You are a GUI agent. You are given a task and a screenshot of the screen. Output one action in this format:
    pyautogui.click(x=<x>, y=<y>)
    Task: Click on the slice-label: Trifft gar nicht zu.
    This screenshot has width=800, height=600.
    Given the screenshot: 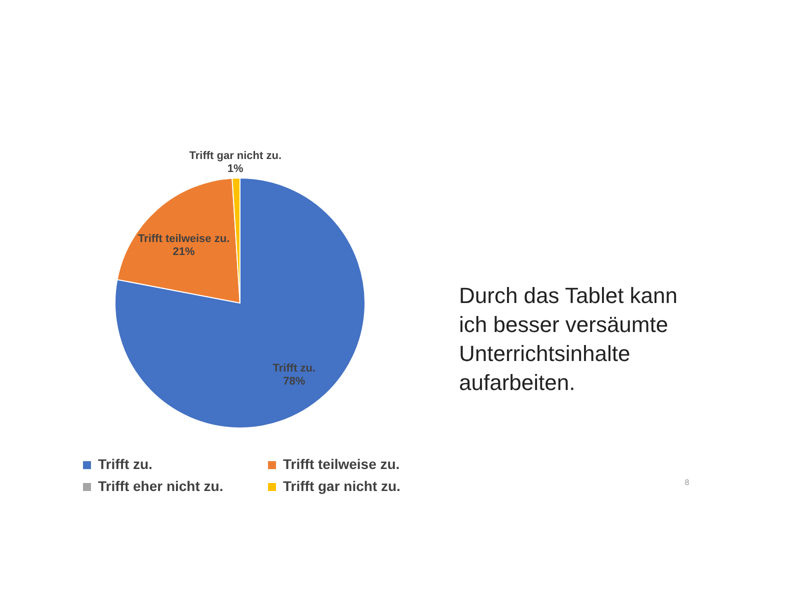 What is the action you would take?
    pyautogui.click(x=235, y=156)
    